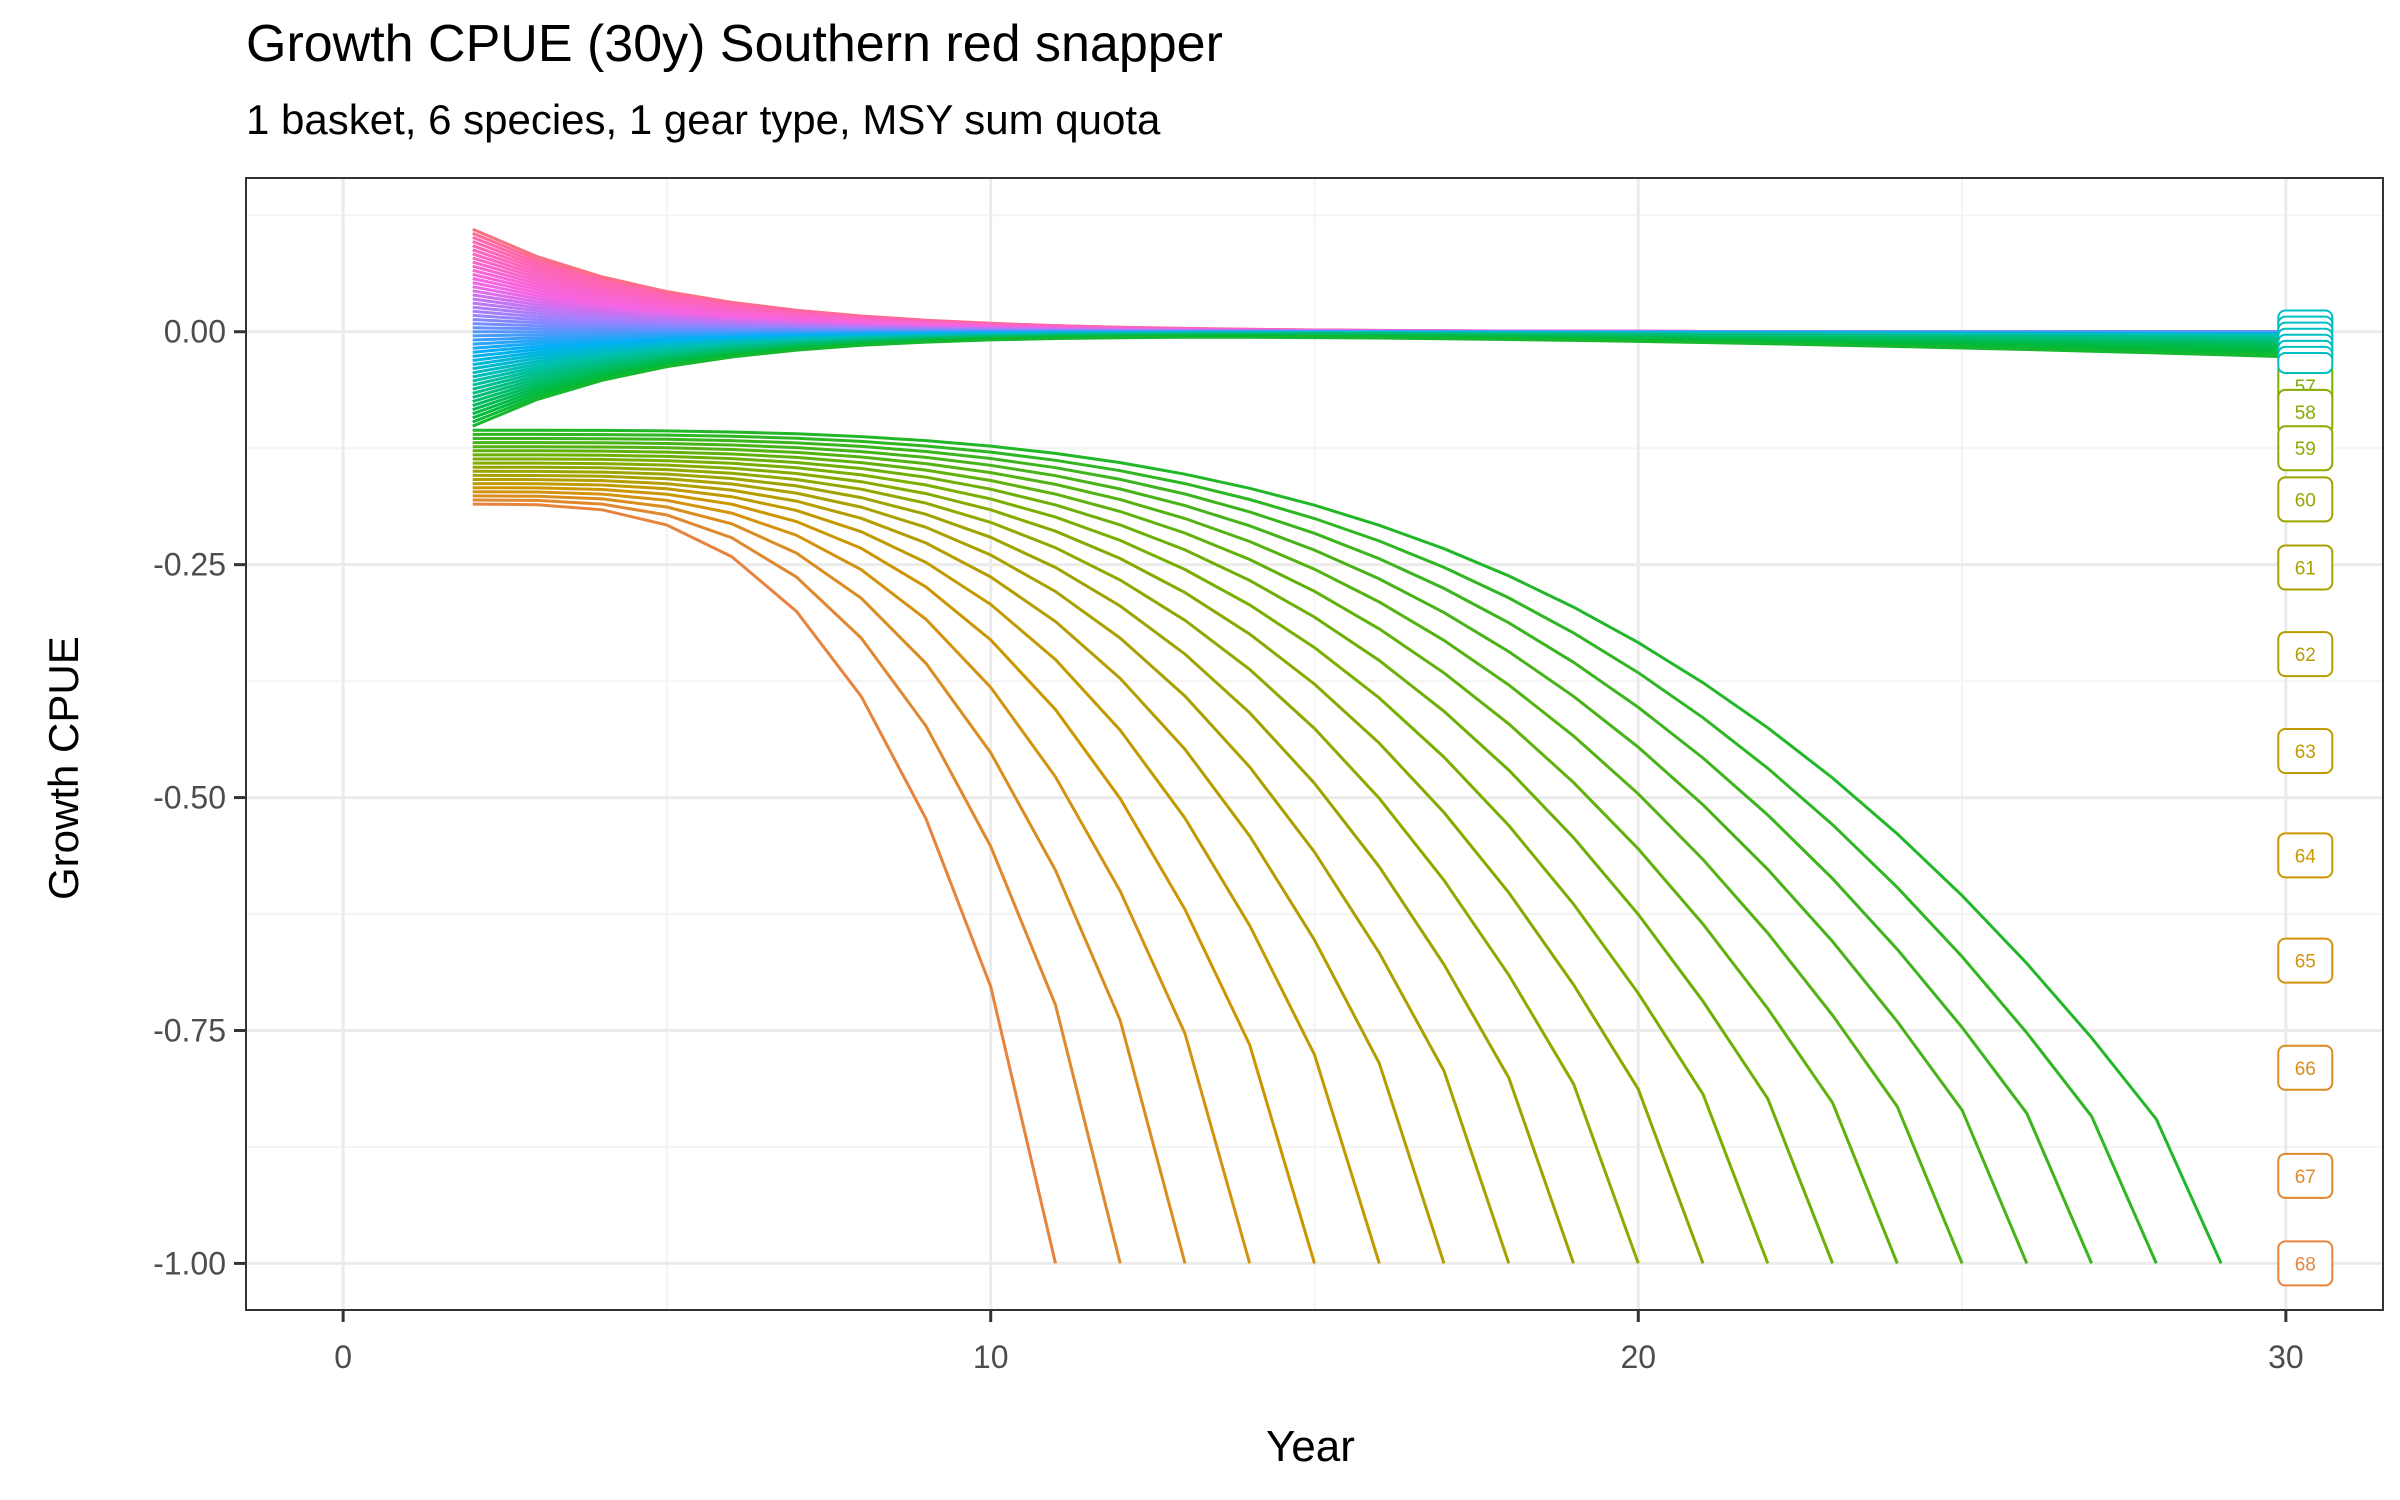 This screenshot has height=1500, width=2400. Describe the element at coordinates (1310, 1446) in the screenshot. I see `x-axis-label: Year` at that location.